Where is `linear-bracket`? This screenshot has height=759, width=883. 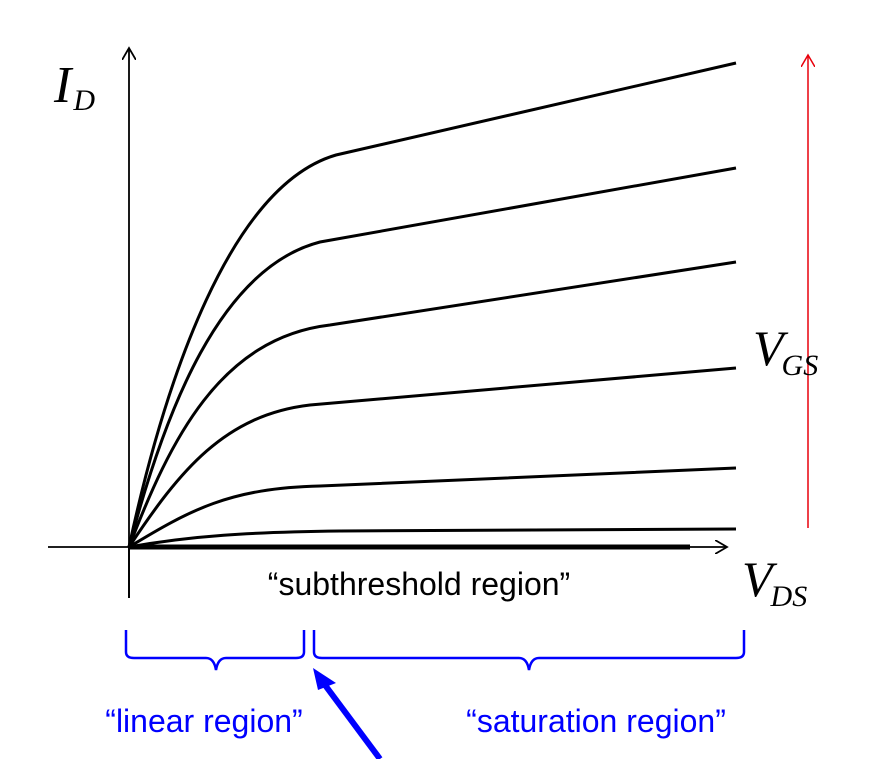 linear-bracket is located at coordinates (215, 650).